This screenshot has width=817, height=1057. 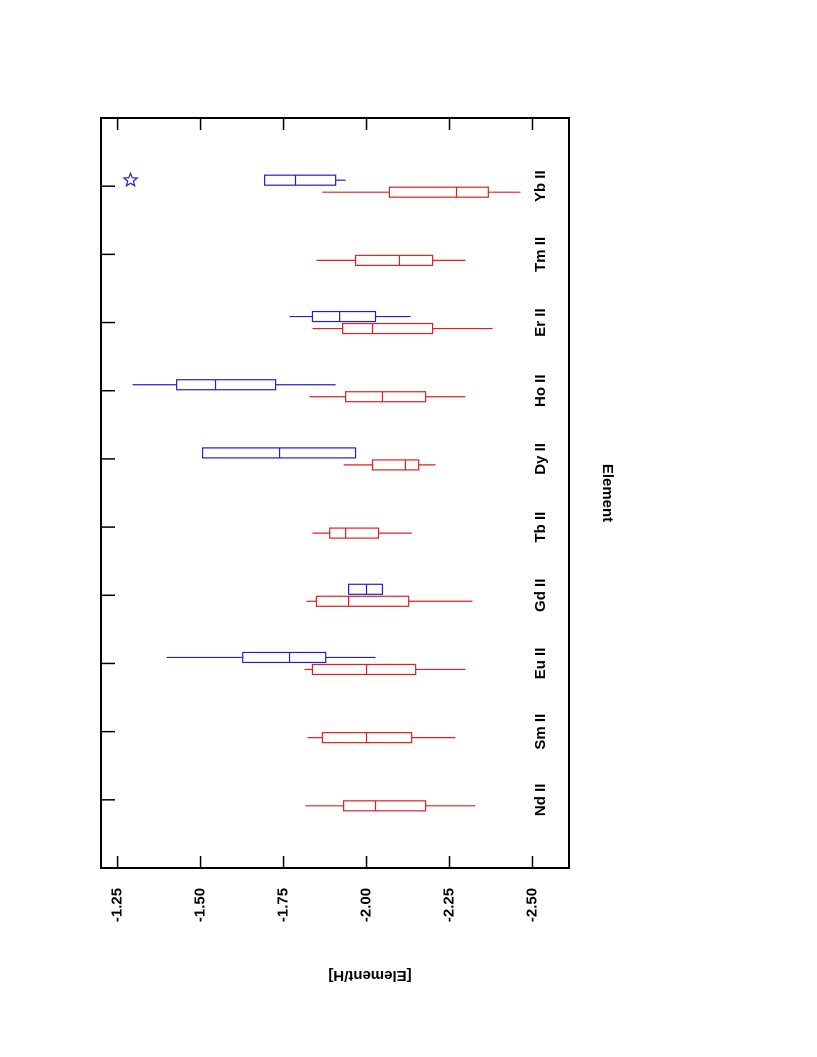 I want to click on x-tick-label: Dy II, so click(x=540, y=459).